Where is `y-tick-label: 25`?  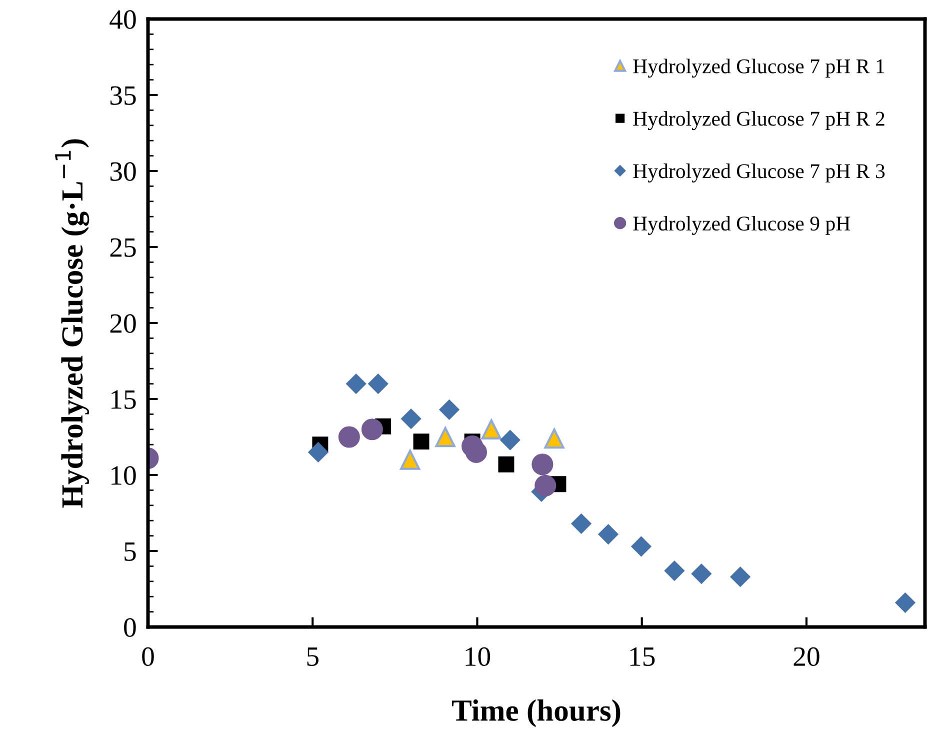
y-tick-label: 25 is located at coordinates (123, 247).